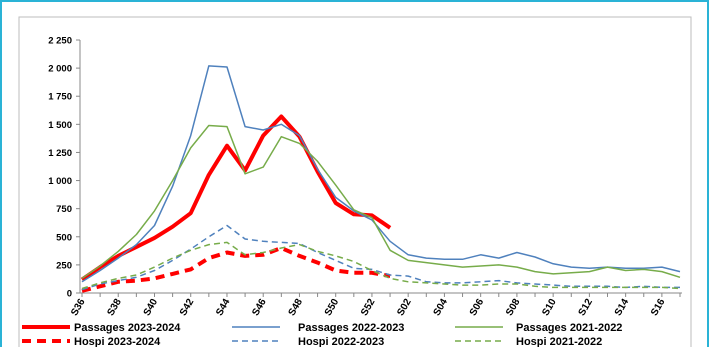 This screenshot has height=352, width=709. Describe the element at coordinates (60, 125) in the screenshot. I see `y-tick-label: 1 500` at that location.